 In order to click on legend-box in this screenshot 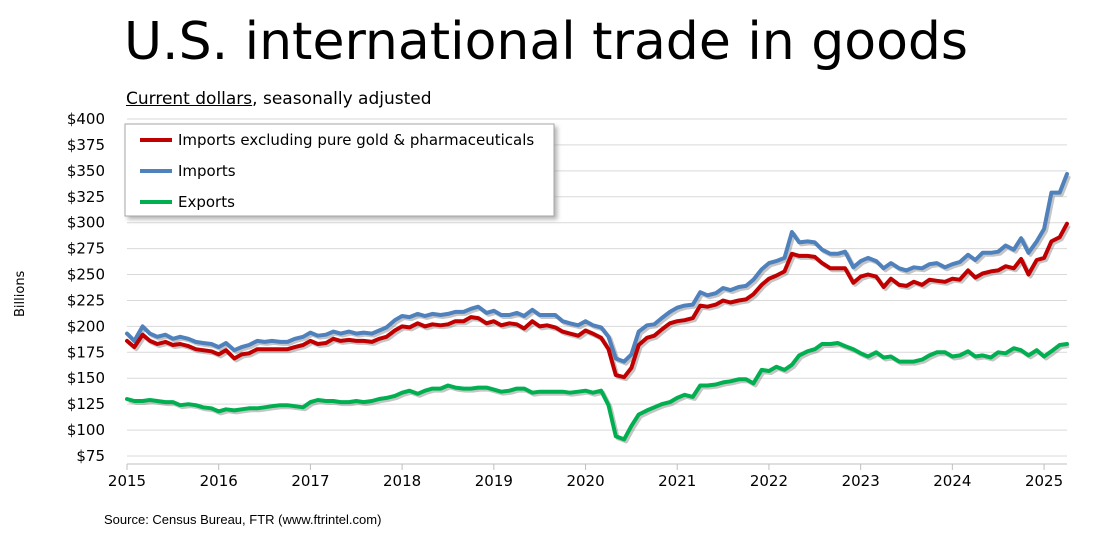, I will do `click(339, 170)`.